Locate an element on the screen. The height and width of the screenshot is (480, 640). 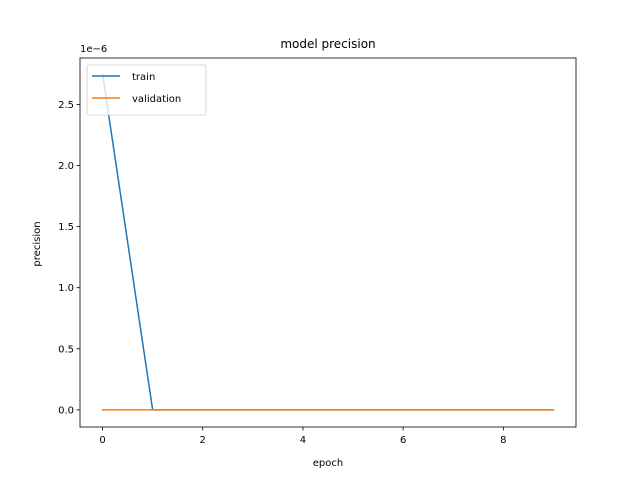
x-axis-title: epoch is located at coordinates (328, 463).